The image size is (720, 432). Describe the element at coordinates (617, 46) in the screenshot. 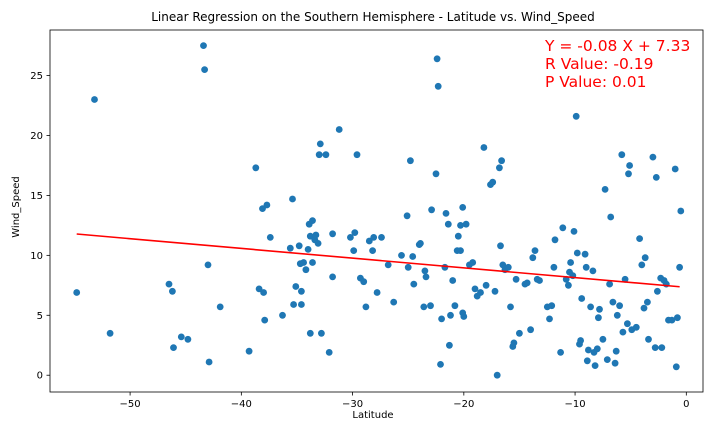

I see `regression-equation: Y = -0.08 X + 7.33` at that location.